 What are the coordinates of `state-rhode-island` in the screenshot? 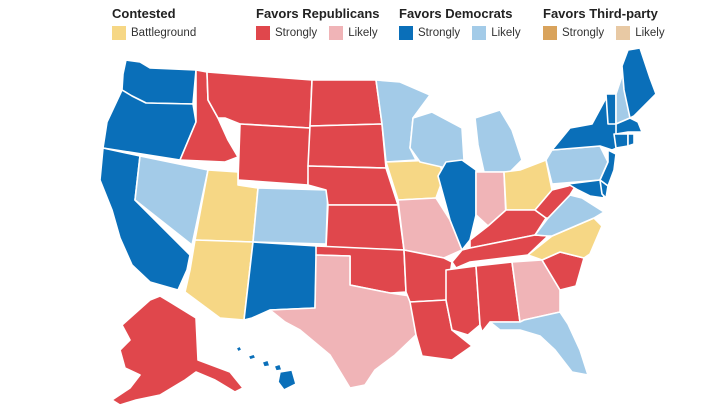 It's located at (631, 140).